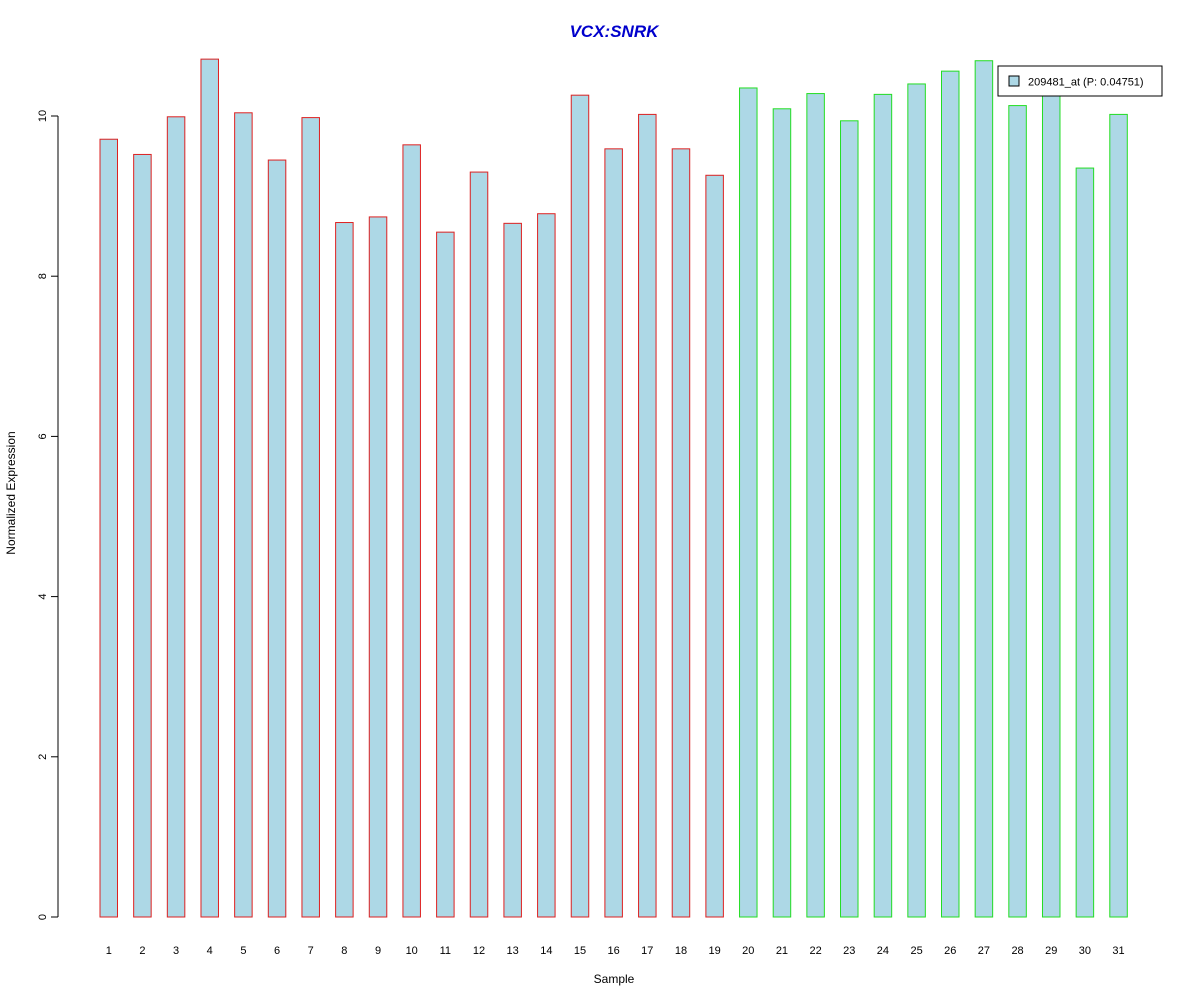  Describe the element at coordinates (647, 951) in the screenshot. I see `x-tick-label: 17` at that location.